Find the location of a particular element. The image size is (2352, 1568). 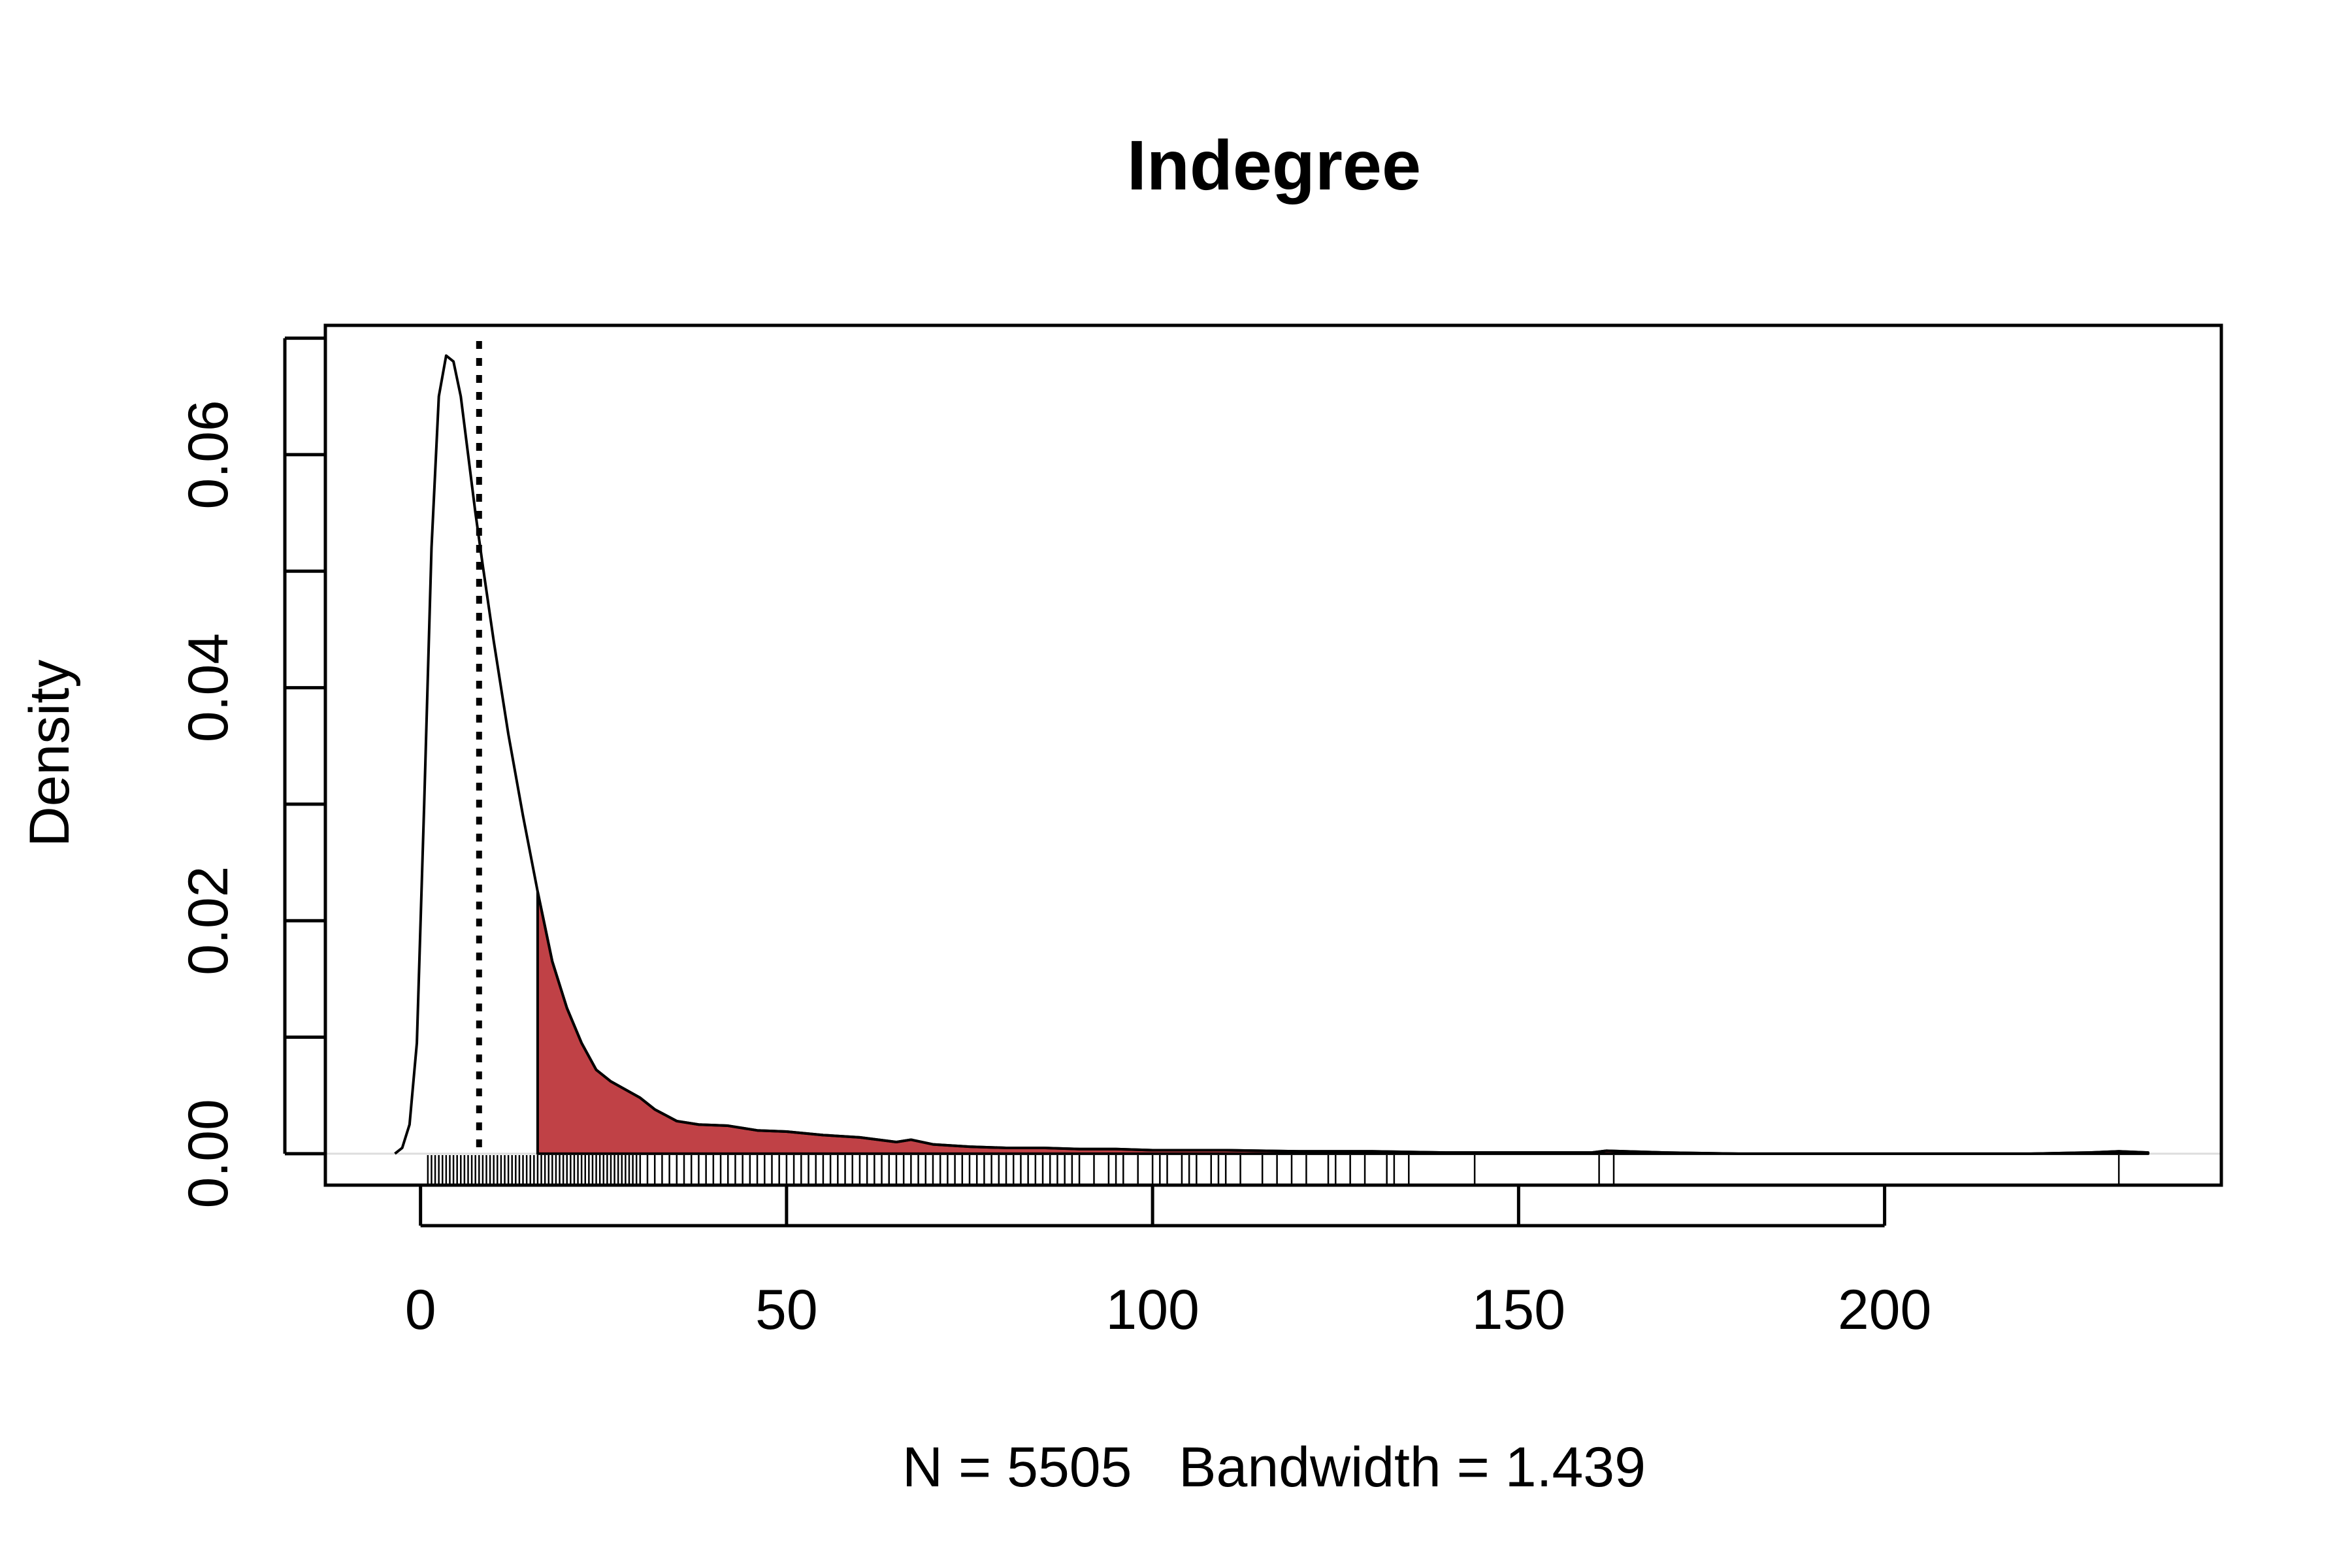

x-tick-label: 0 is located at coordinates (420, 1310).